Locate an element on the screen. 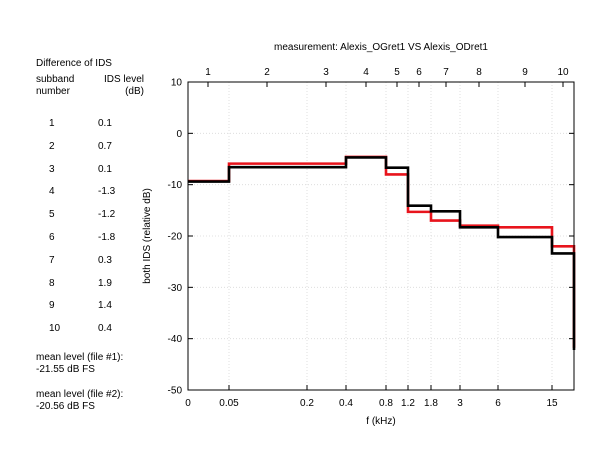  ids-level-value: -1.8 is located at coordinates (107, 237).